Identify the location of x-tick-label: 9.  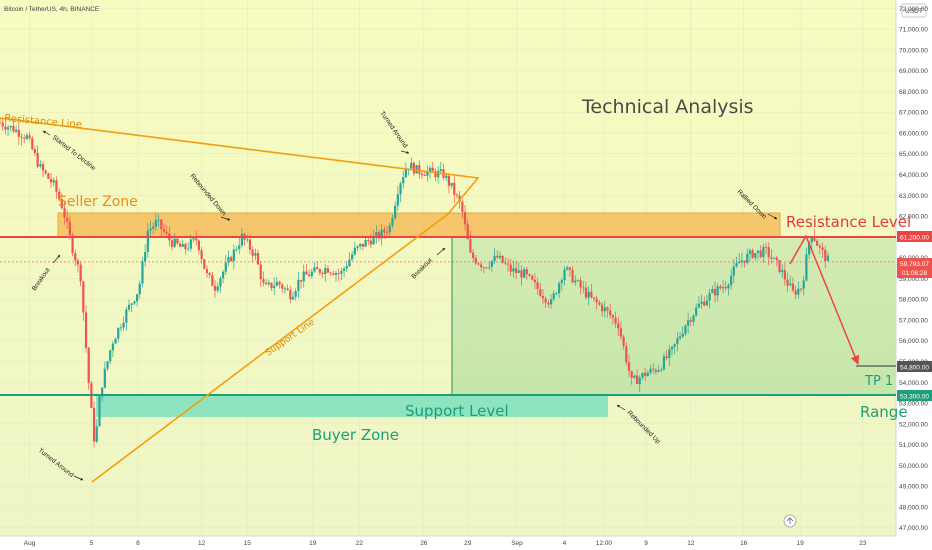
(646, 543).